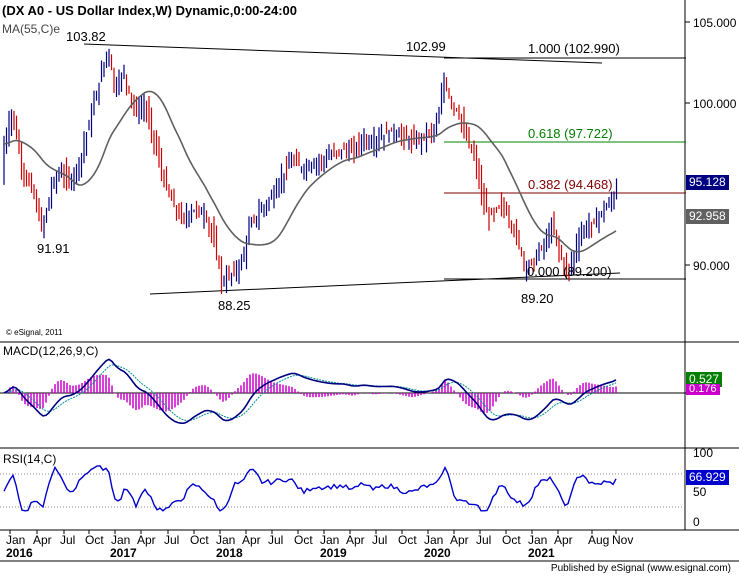 The height and width of the screenshot is (578, 739). I want to click on time-axis-month-label: Aug, so click(599, 540).